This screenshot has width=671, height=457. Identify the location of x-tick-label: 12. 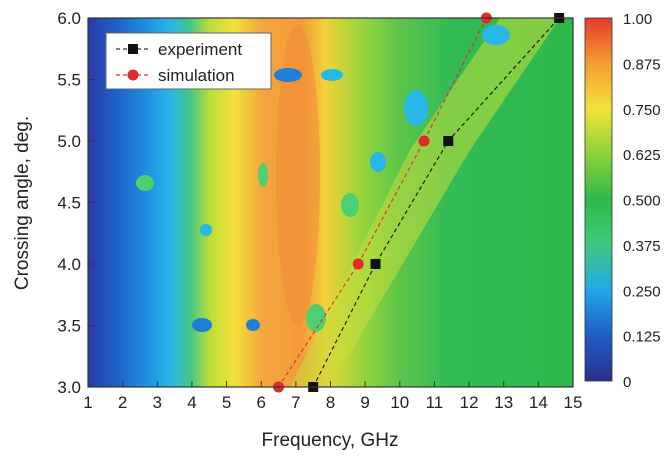
(469, 402).